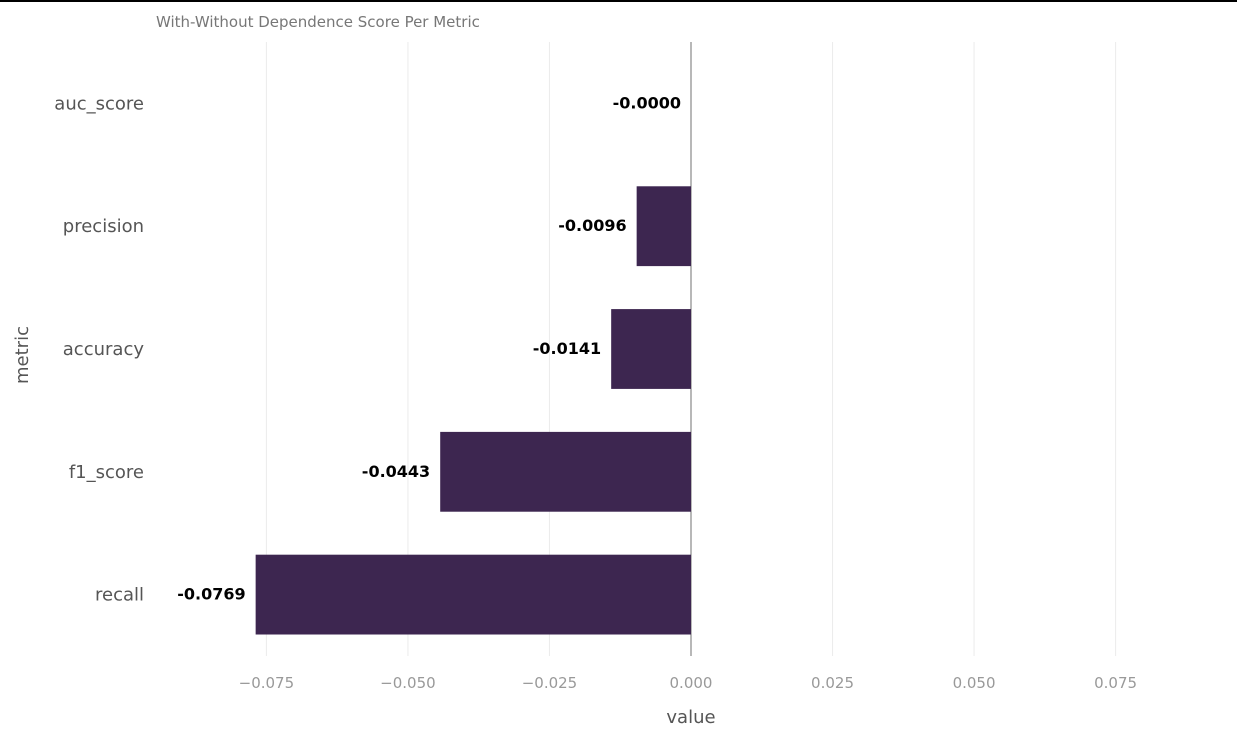  Describe the element at coordinates (106, 472) in the screenshot. I see `category-label-f1_score: f1_score` at that location.